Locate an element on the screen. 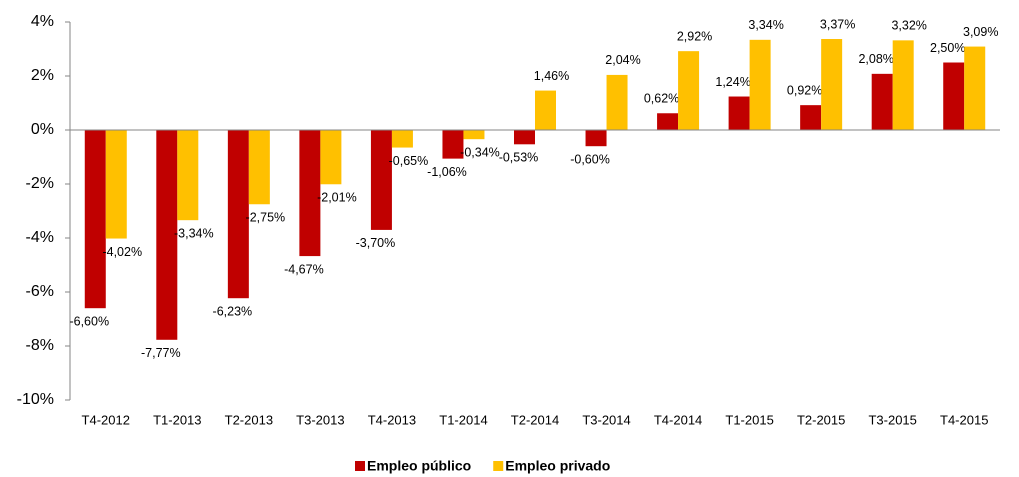 The image size is (1019, 477). value-label: -0,34% is located at coordinates (480, 152).